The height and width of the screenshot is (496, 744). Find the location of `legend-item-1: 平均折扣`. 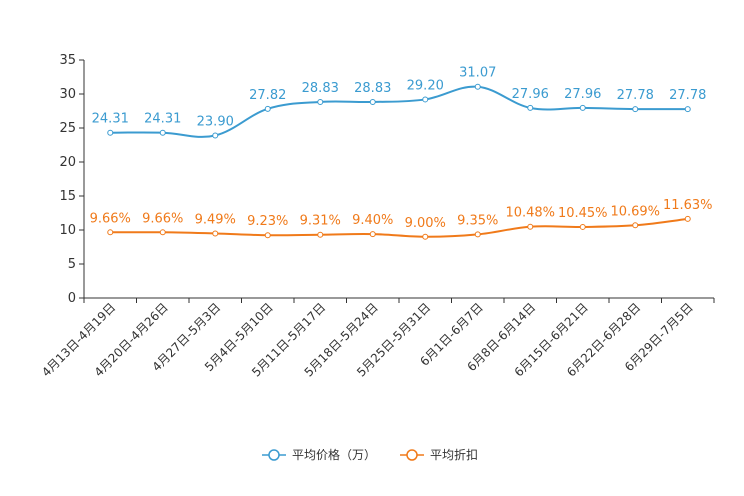

legend-item-1: 平均折扣 is located at coordinates (439, 454).